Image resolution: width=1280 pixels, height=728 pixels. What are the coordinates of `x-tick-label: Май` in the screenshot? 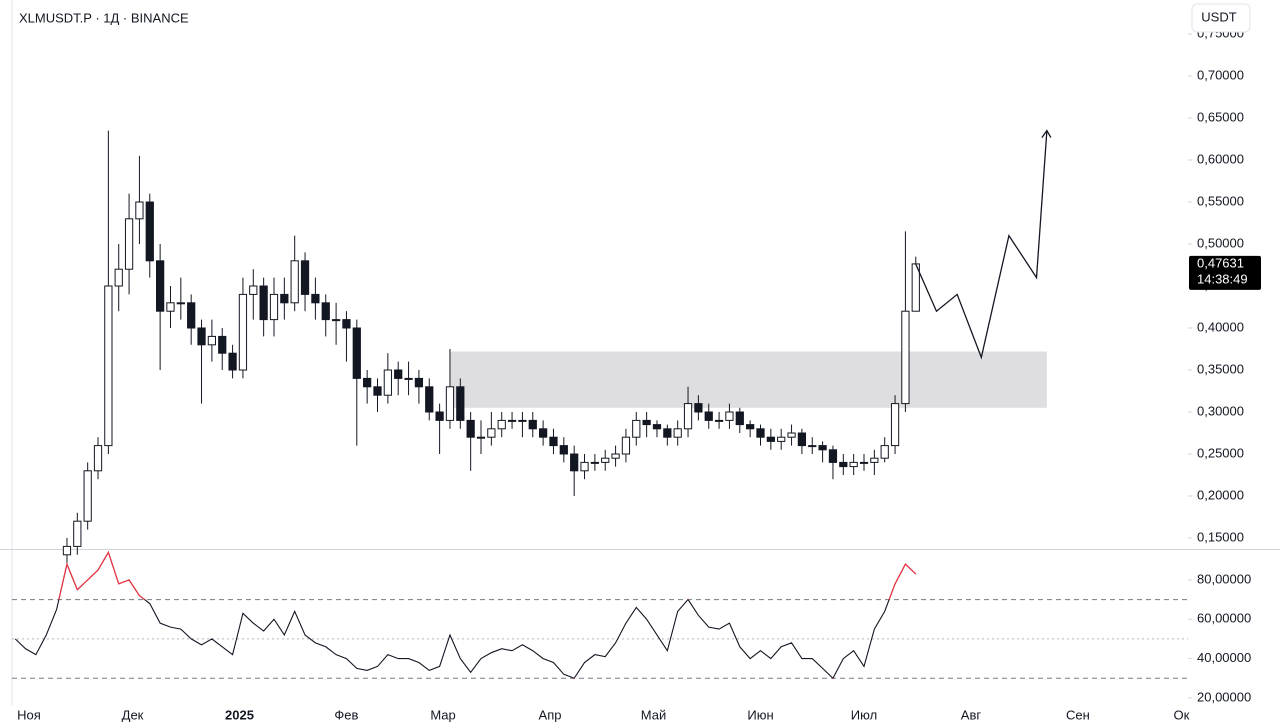 It's located at (653, 714).